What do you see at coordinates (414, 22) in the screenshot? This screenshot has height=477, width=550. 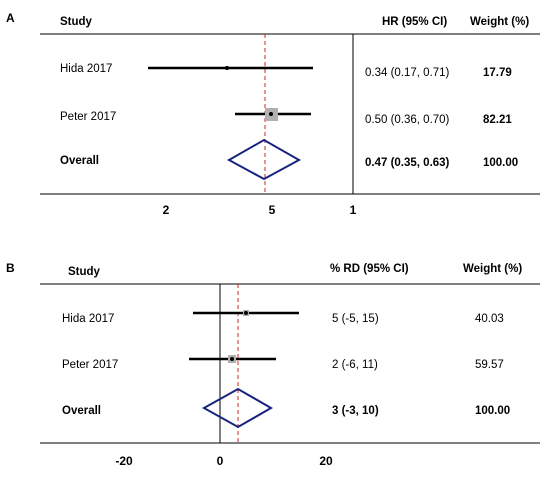 I see `panel-a-estimate-header: HR (95% CI)` at bounding box center [414, 22].